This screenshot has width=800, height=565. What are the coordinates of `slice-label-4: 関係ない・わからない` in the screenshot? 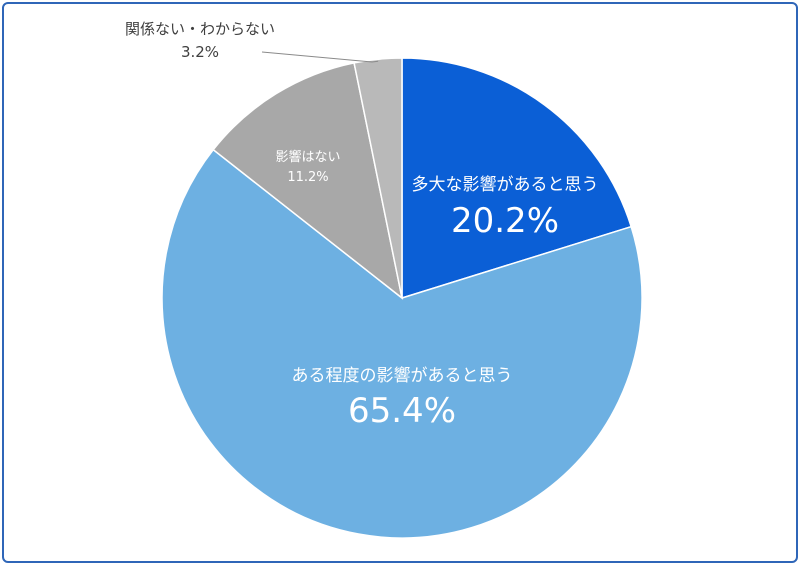 It's located at (200, 29).